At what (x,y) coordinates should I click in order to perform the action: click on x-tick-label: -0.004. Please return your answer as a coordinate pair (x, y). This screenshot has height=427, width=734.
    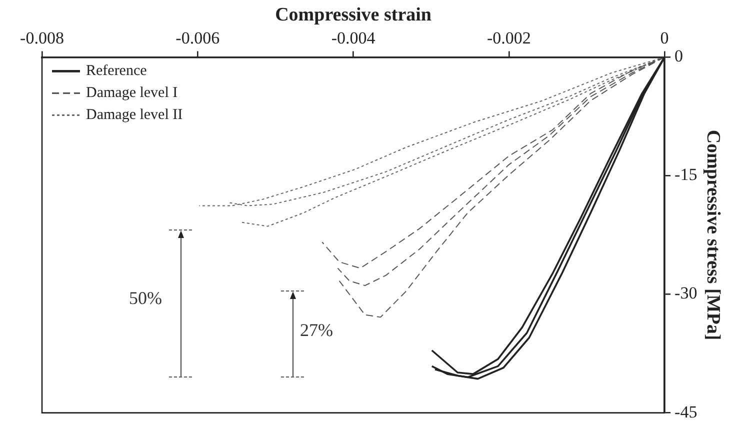
    Looking at the image, I should click on (353, 38).